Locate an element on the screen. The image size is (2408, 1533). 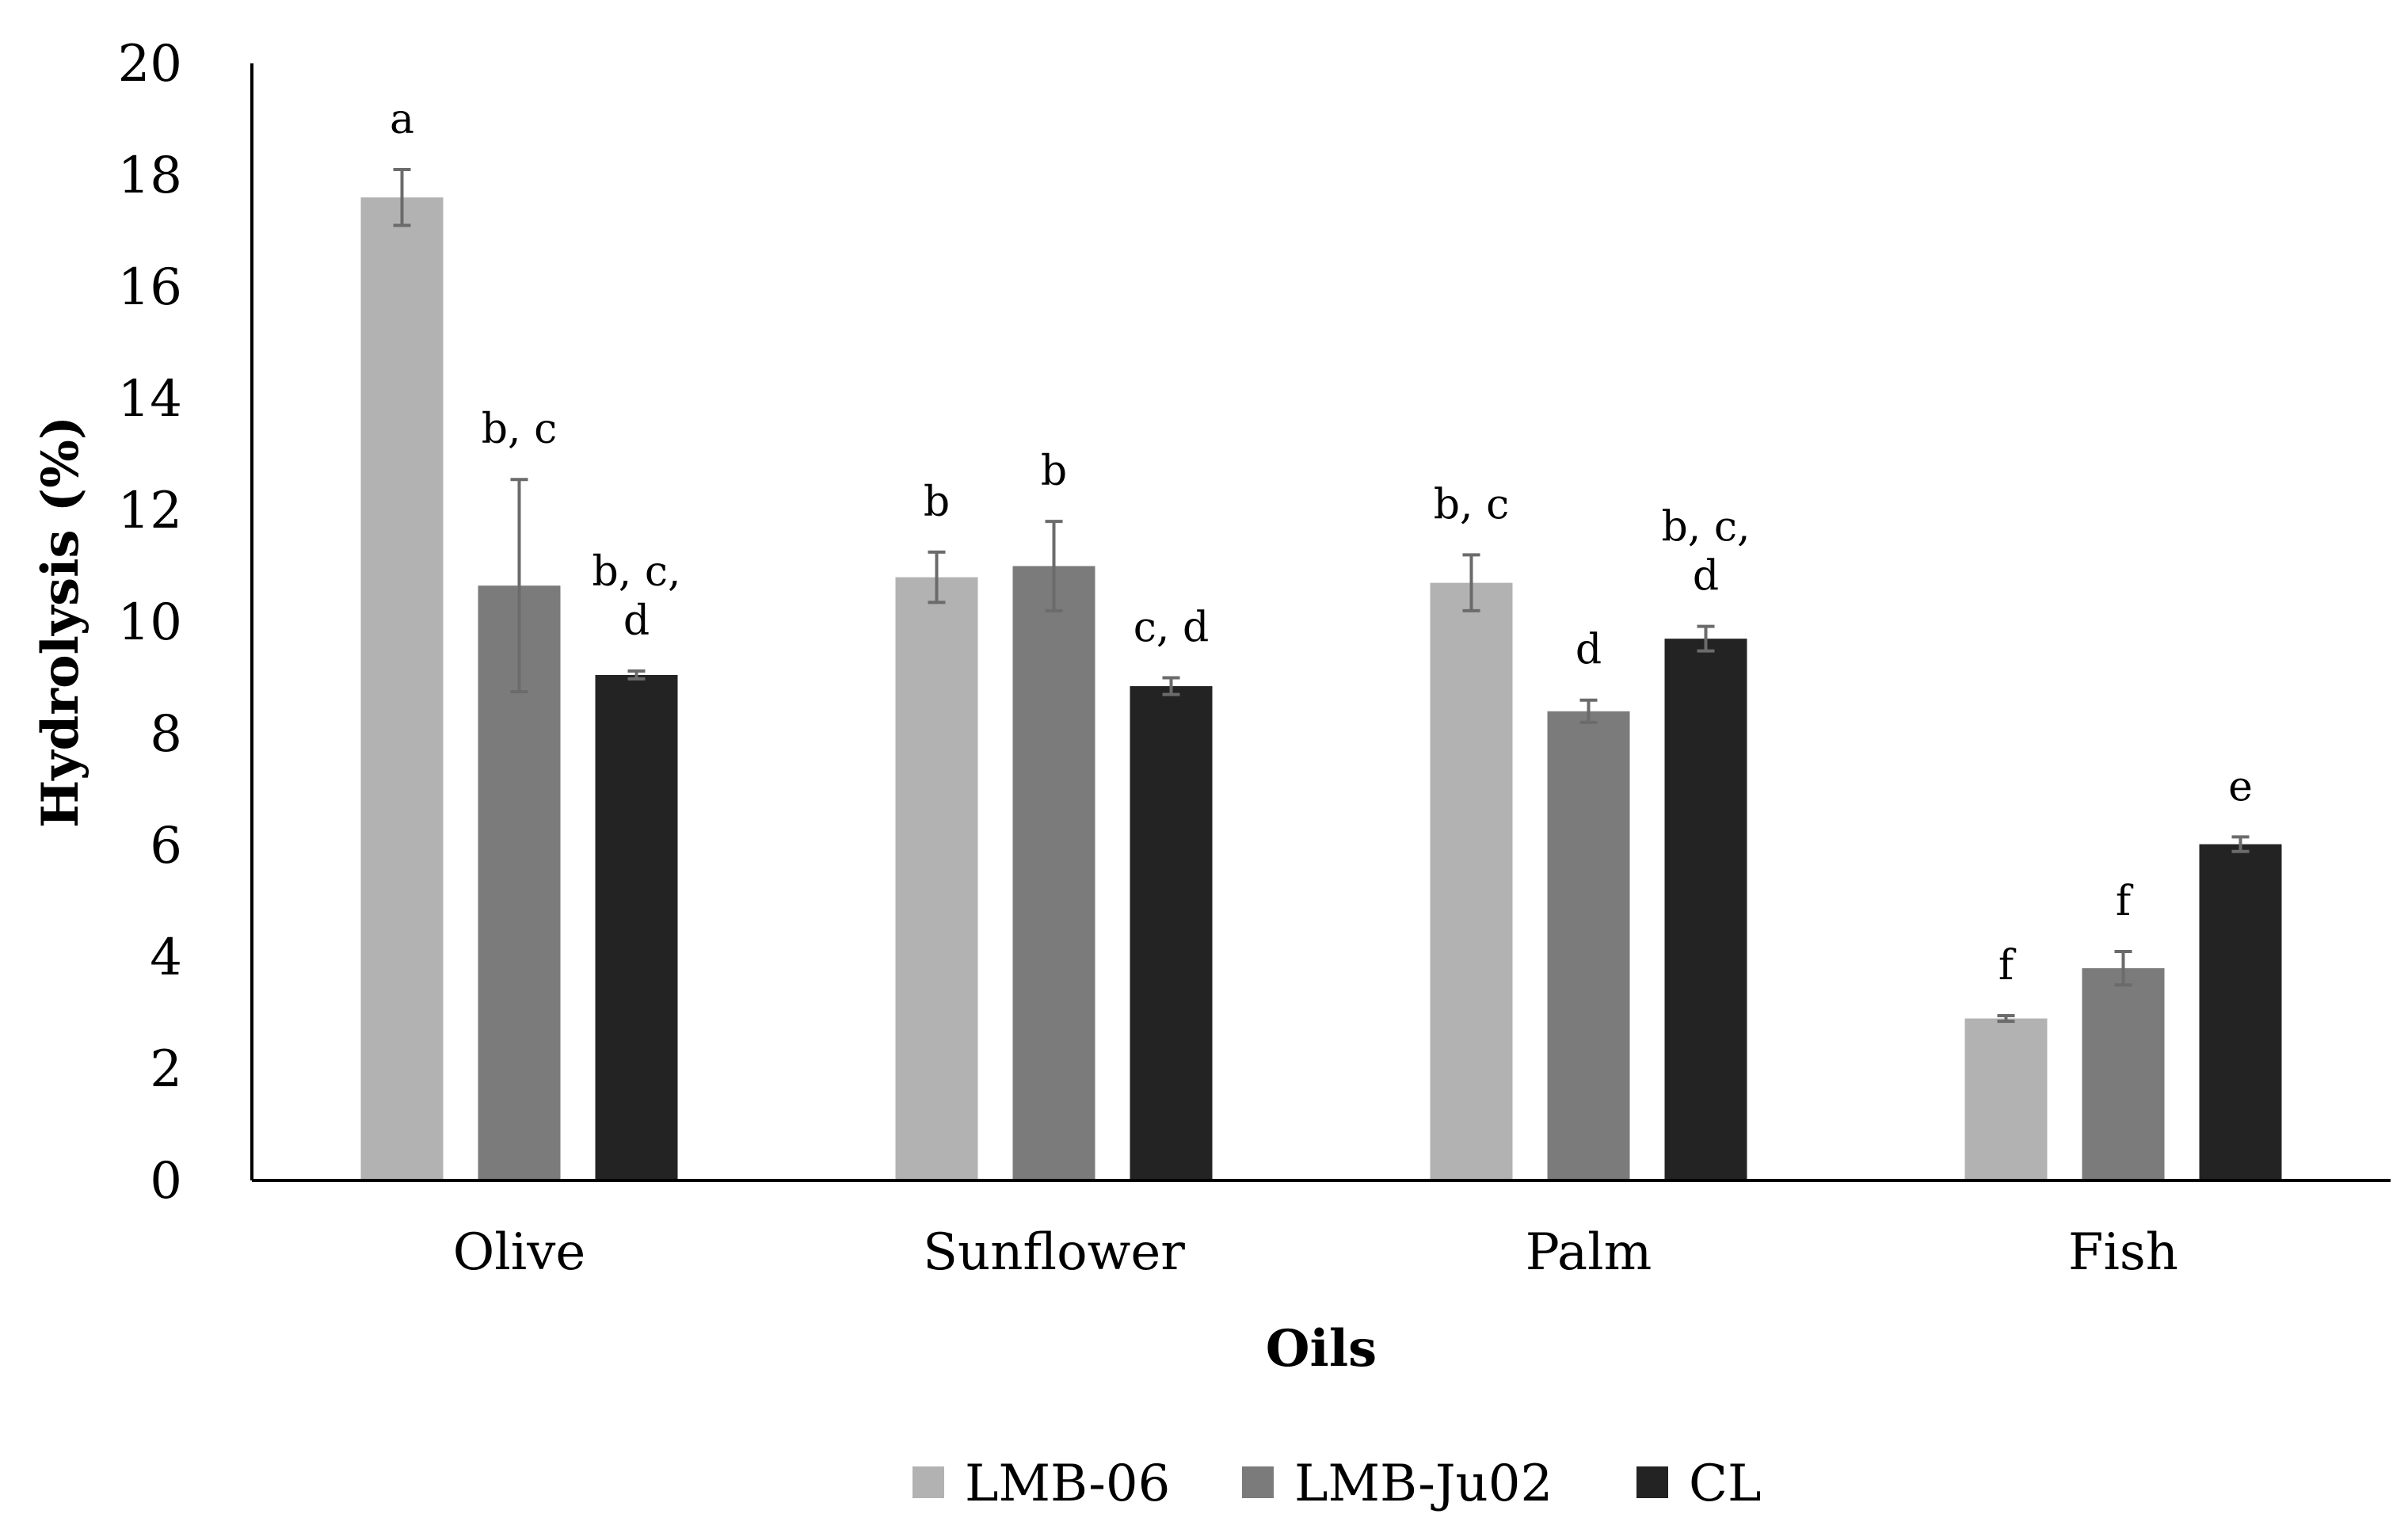
y-axis-ticks: 0 2 4 6 8 10 12 14 16 18 20 is located at coordinates (150, 623).